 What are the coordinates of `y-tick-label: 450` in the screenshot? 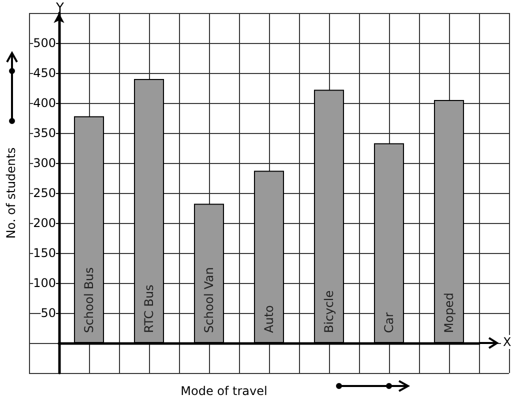 It's located at (44, 73).